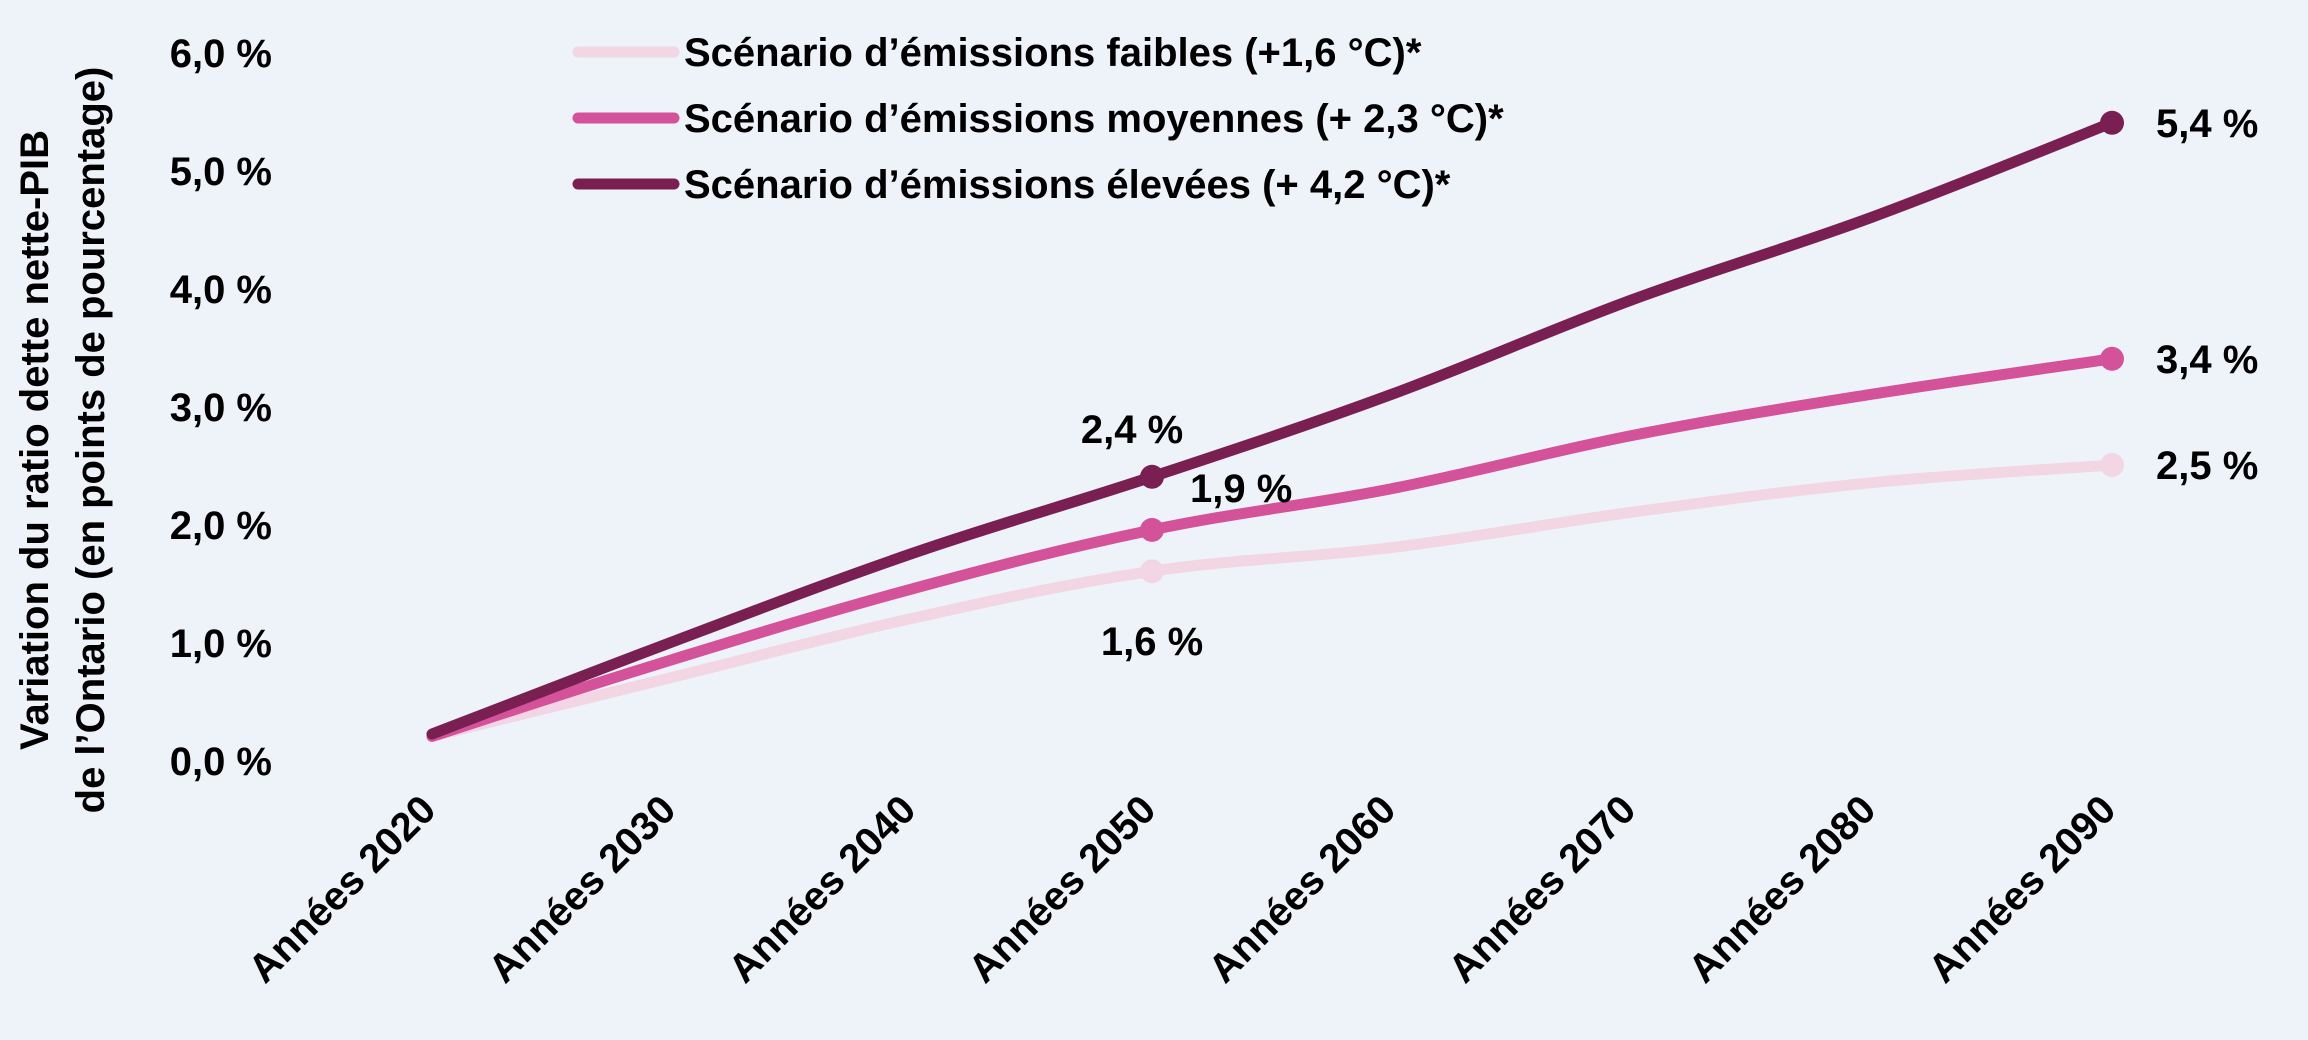 The height and width of the screenshot is (1040, 2308). I want to click on x-tick-label: Années 2040, so click(822, 889).